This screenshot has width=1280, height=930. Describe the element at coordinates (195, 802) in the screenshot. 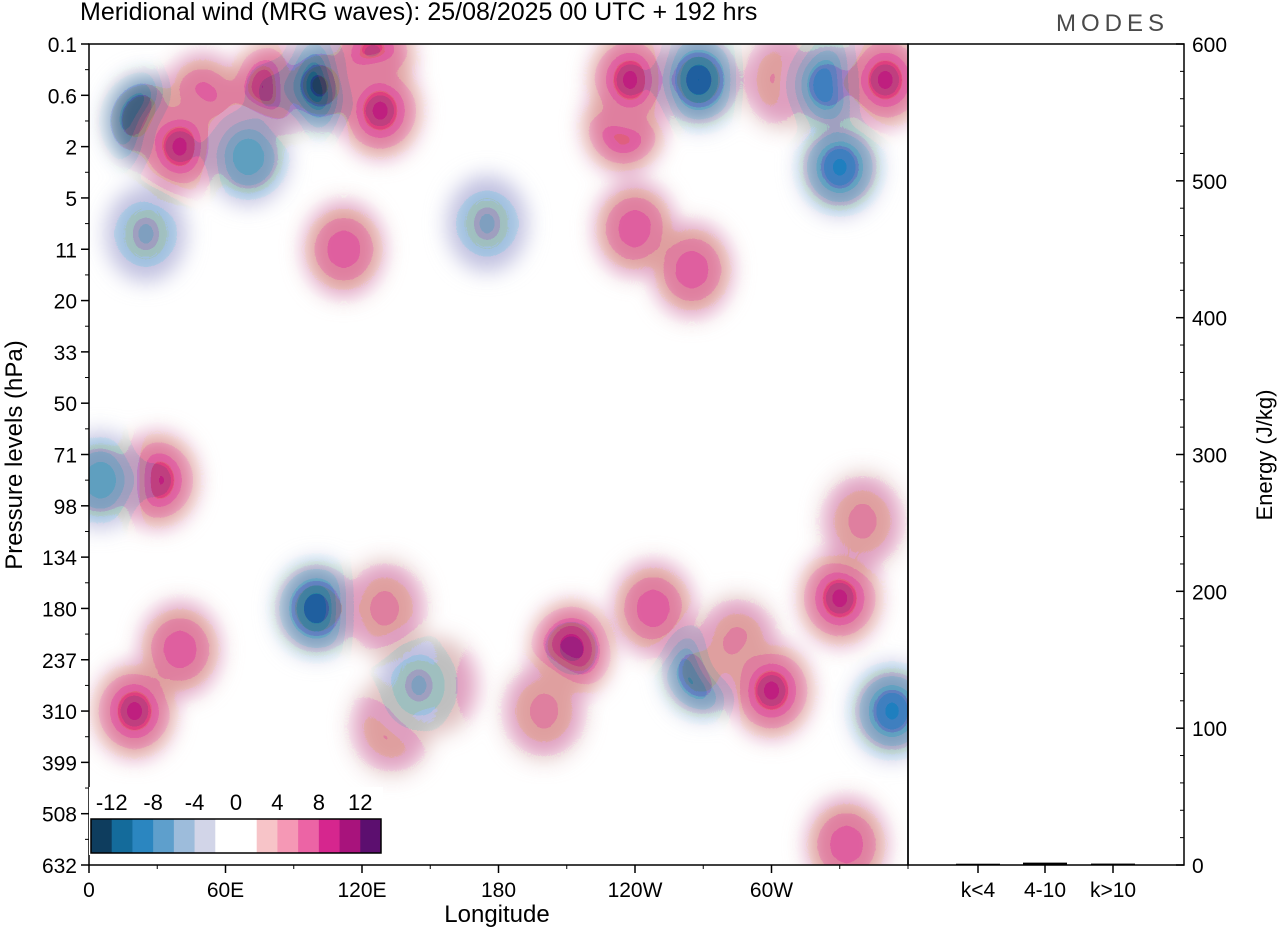

I see `colorbar-label: -4` at that location.